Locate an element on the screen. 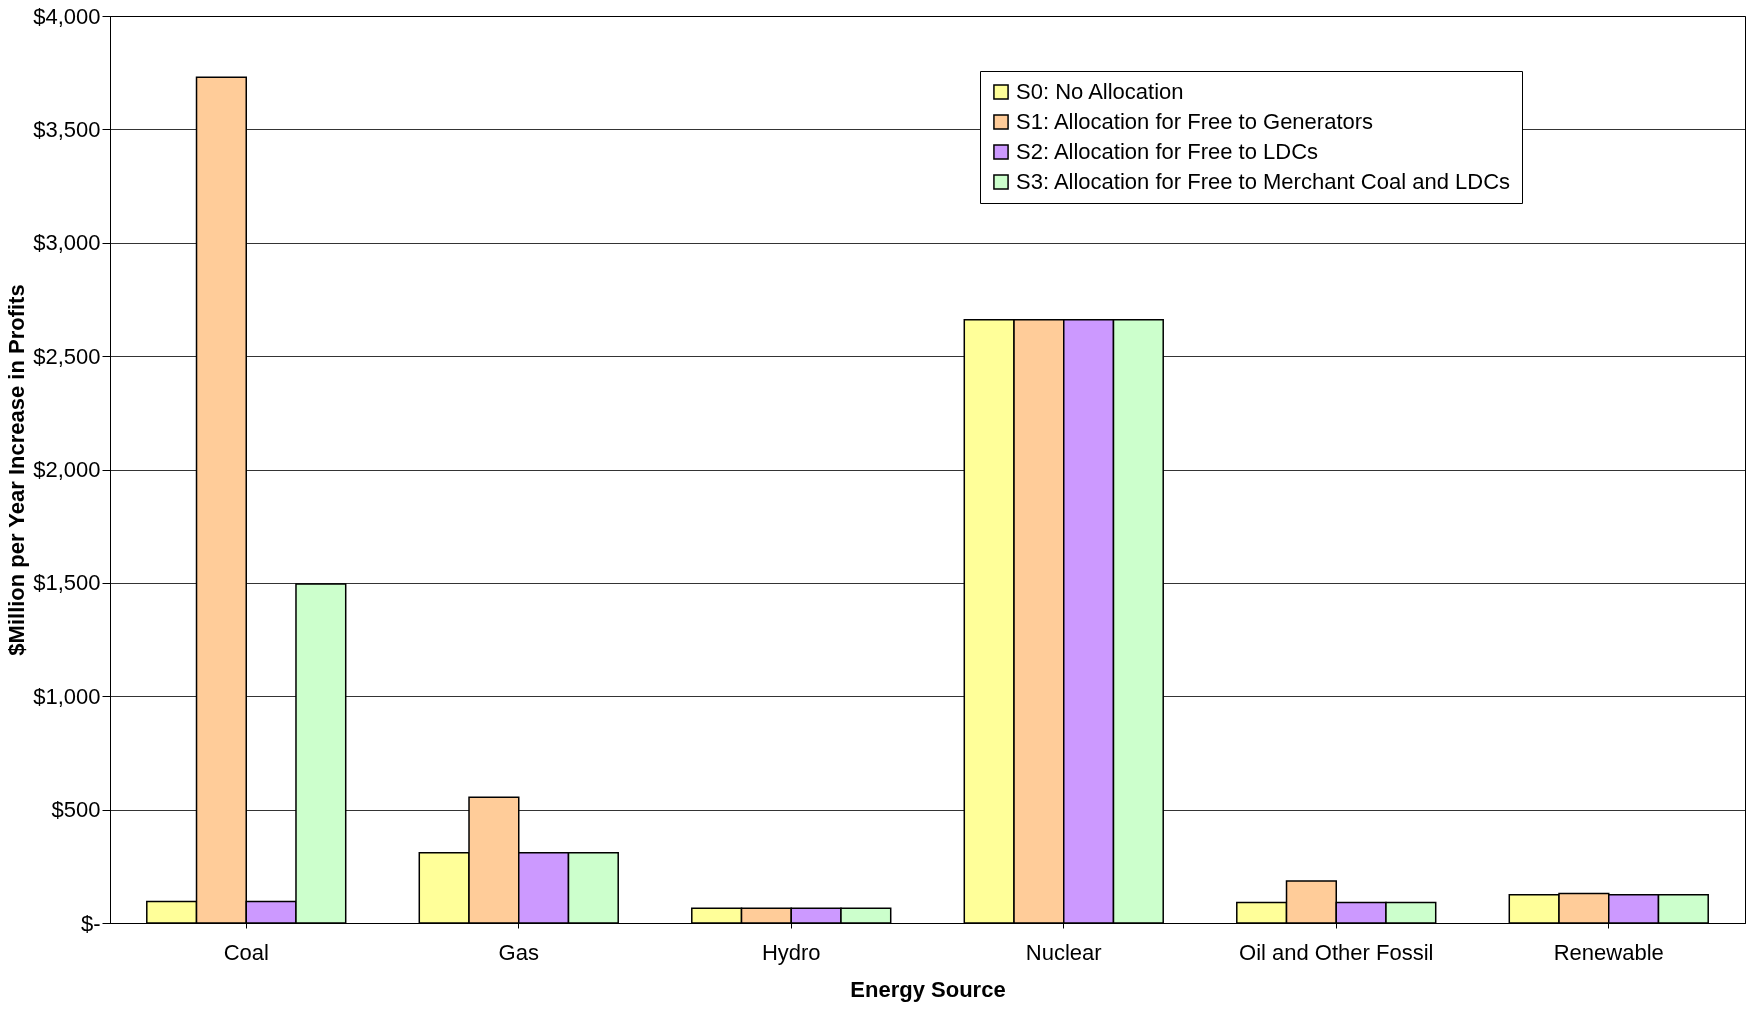  y-tick-label: $4,000 is located at coordinates (67, 16).